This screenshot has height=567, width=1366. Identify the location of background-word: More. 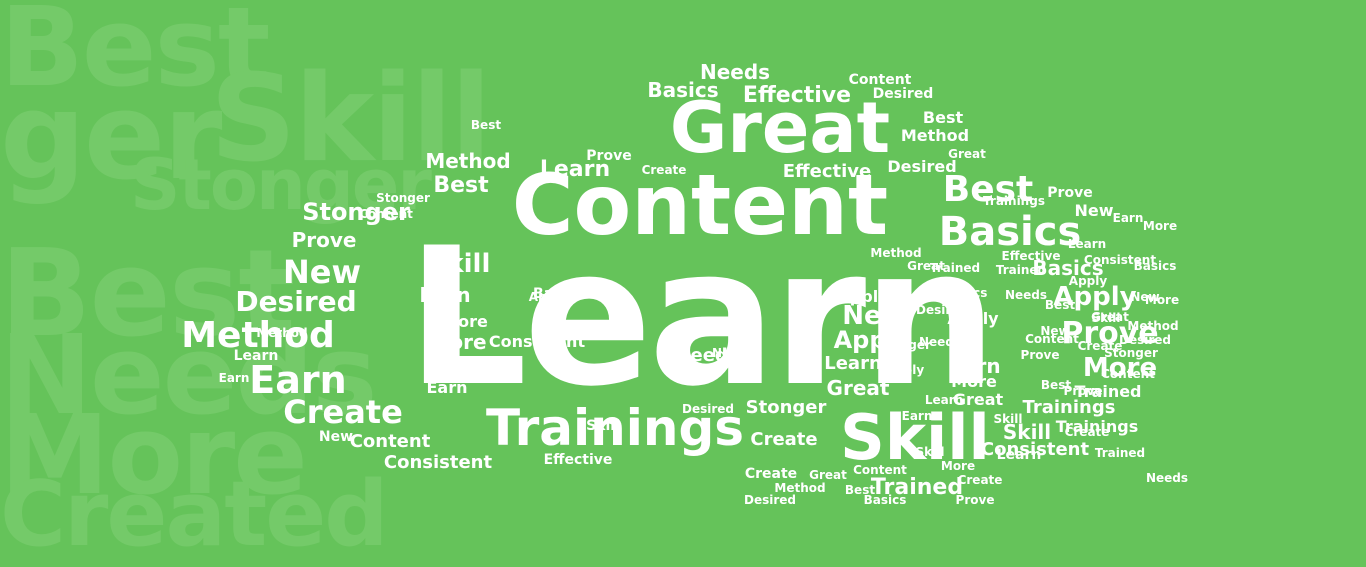
(154, 455).